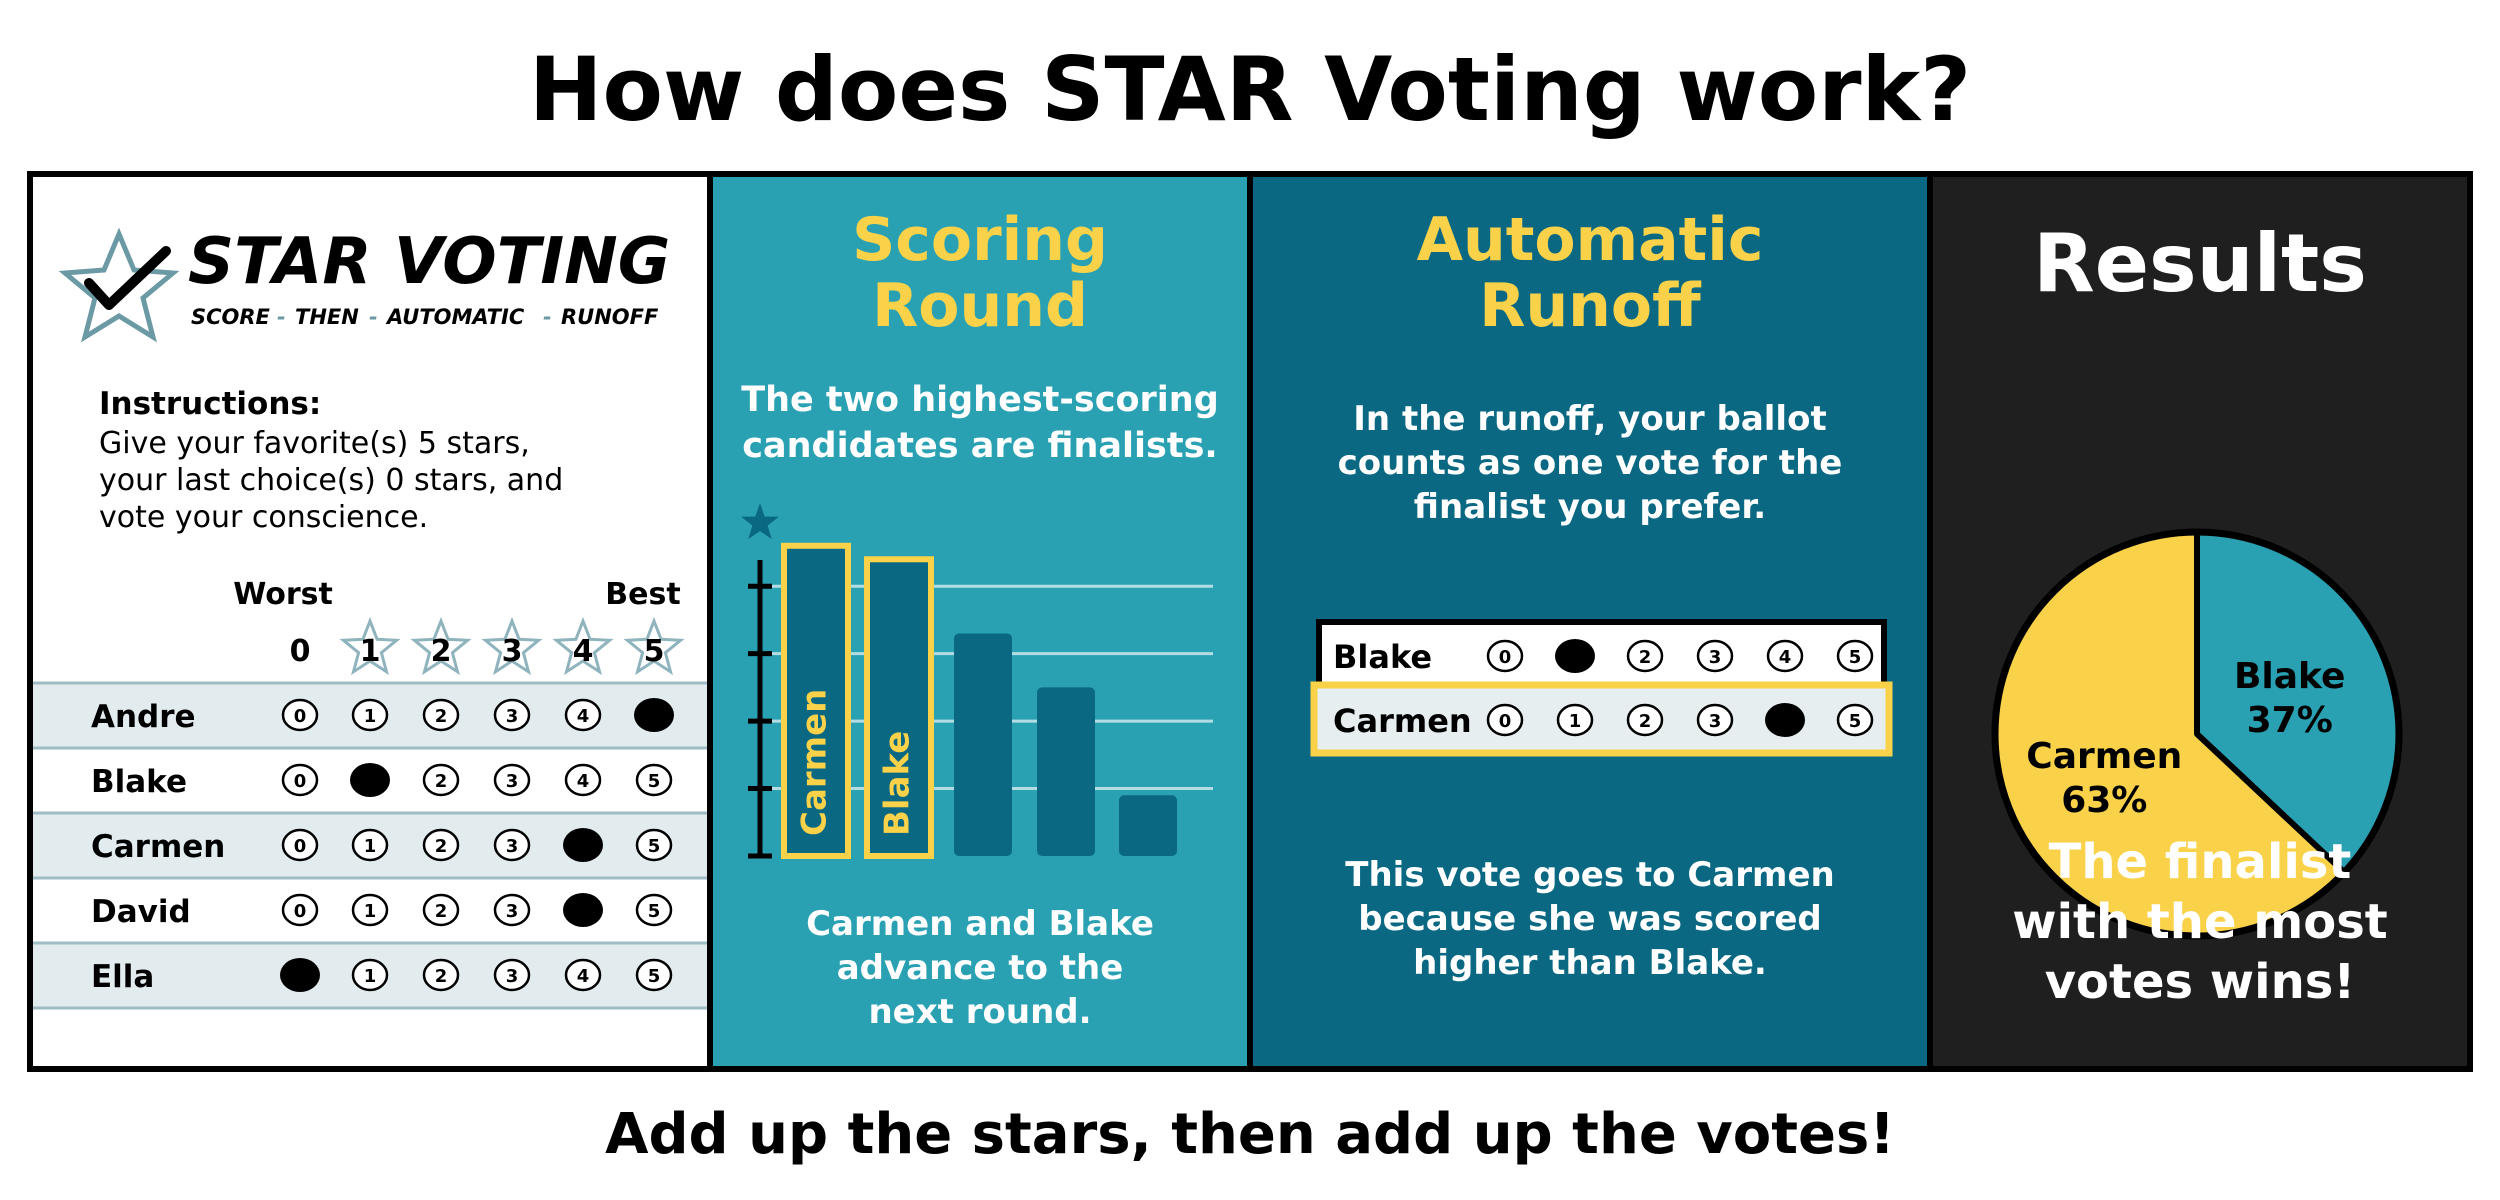 The image size is (2500, 1200). Describe the element at coordinates (141, 912) in the screenshot. I see `candidate-name: David` at that location.